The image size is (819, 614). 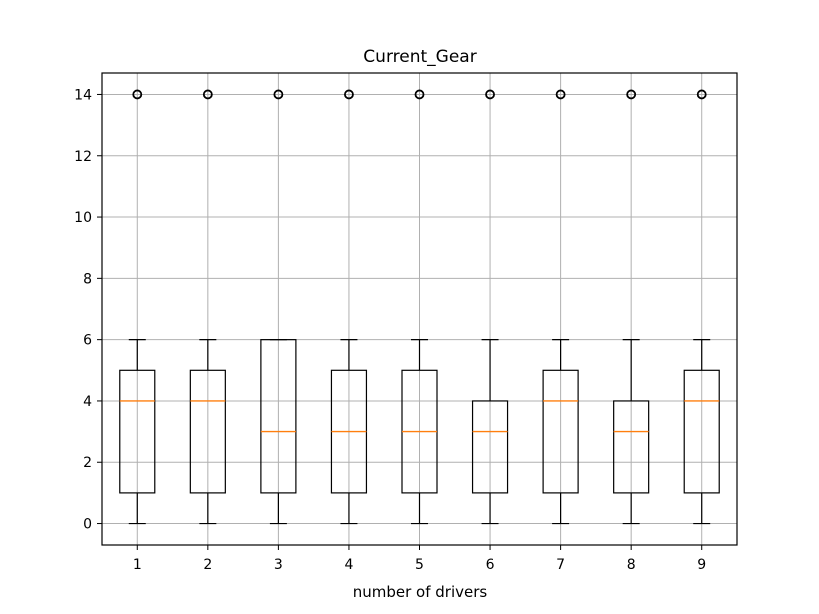 I want to click on x-tick-label: 2, so click(x=207, y=565).